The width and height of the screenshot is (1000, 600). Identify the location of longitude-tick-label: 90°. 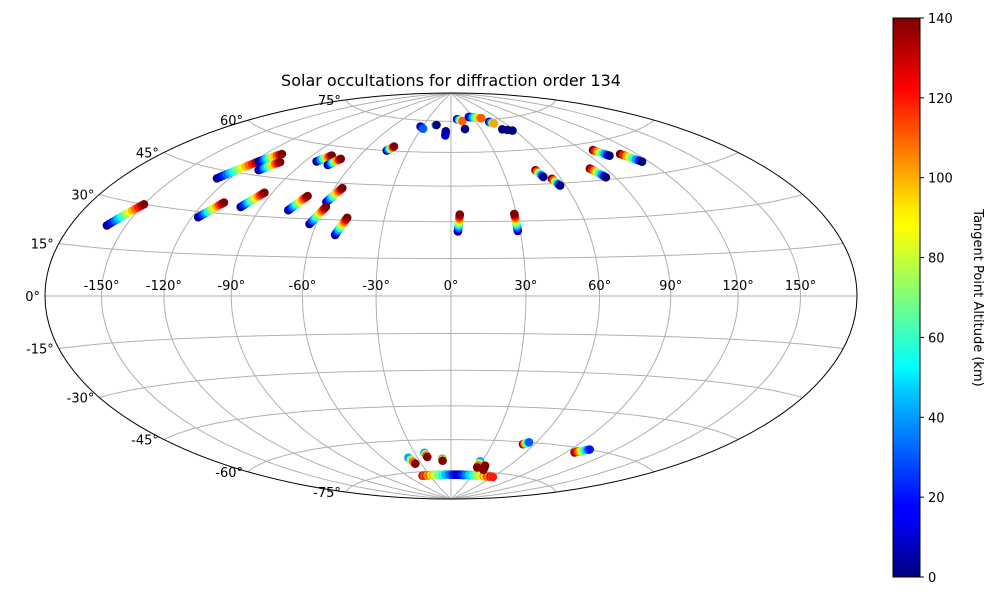
(670, 286).